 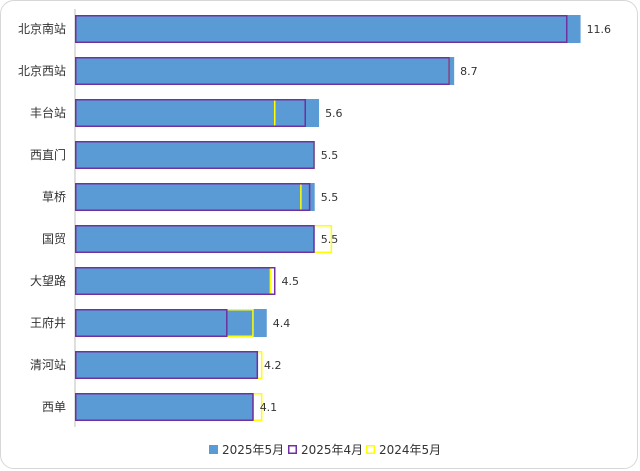 What do you see at coordinates (269, 407) in the screenshot?
I see `data-label: 4.1` at bounding box center [269, 407].